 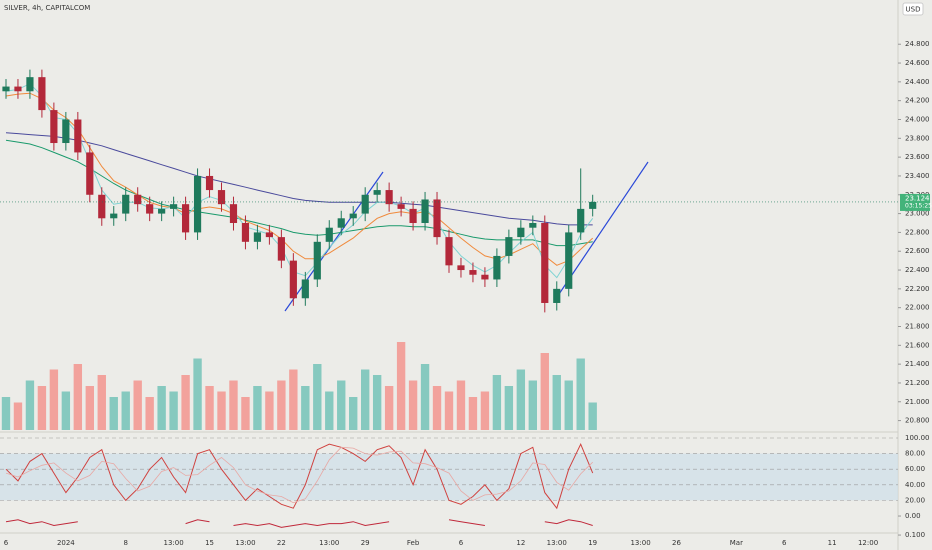 What do you see at coordinates (66, 543) in the screenshot?
I see `x-tick-label: 2024` at bounding box center [66, 543].